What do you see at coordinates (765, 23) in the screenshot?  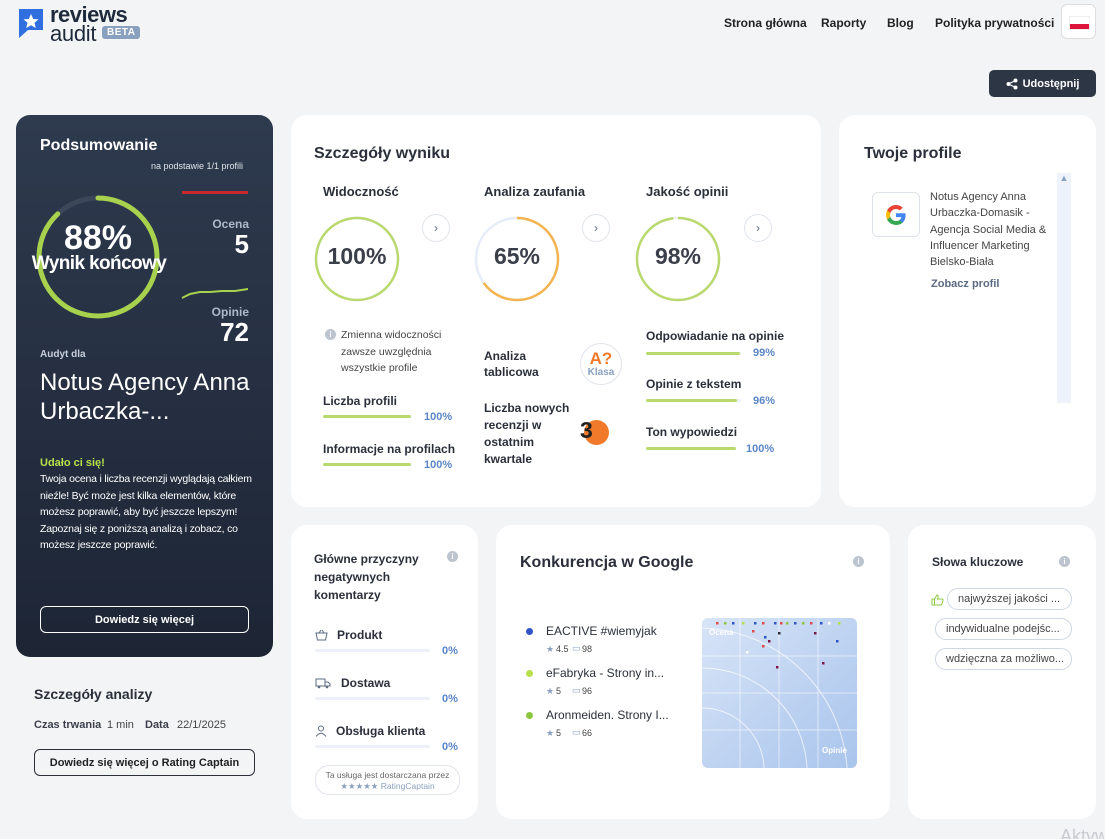 I see `nav-home: Strona główna` at bounding box center [765, 23].